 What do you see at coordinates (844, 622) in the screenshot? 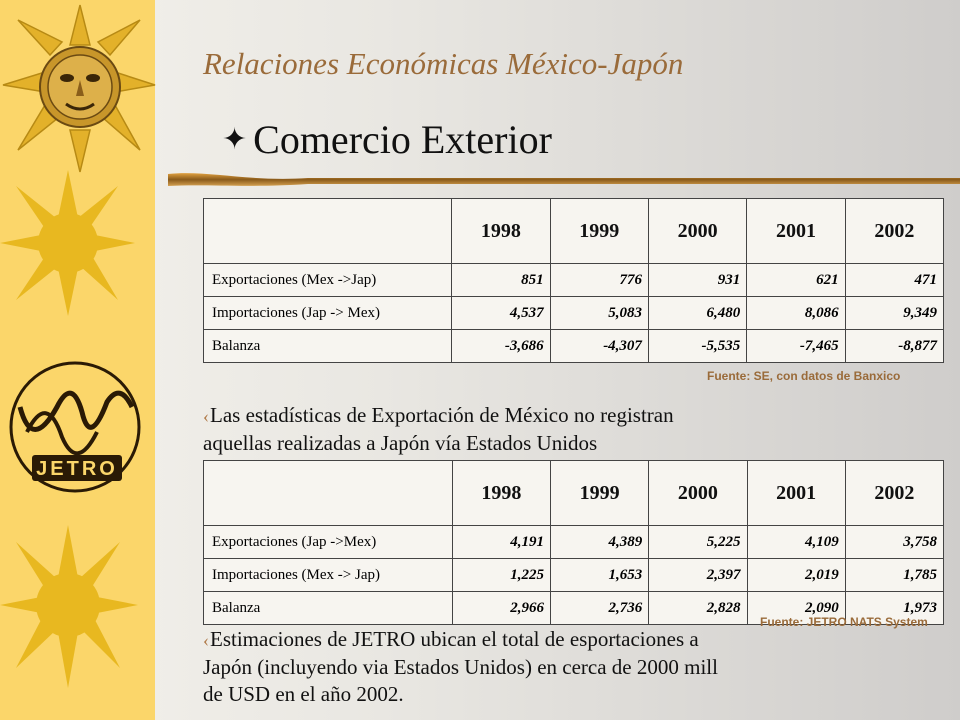
I see `table2-source: Fuente: JETRO NATS System` at bounding box center [844, 622].